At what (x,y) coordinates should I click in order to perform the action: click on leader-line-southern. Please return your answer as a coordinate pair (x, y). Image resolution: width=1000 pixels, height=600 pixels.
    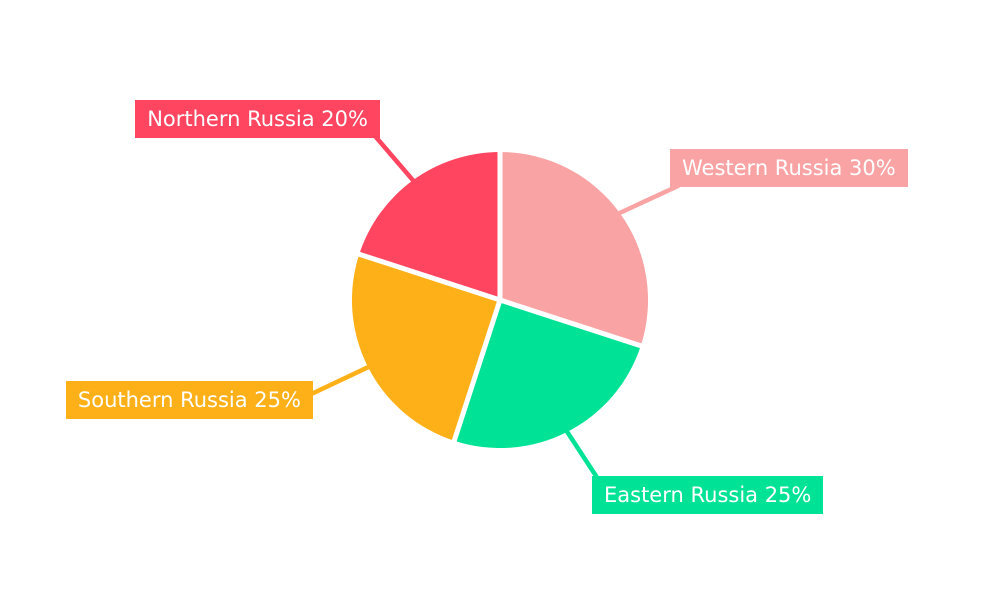
    Looking at the image, I should click on (336, 382).